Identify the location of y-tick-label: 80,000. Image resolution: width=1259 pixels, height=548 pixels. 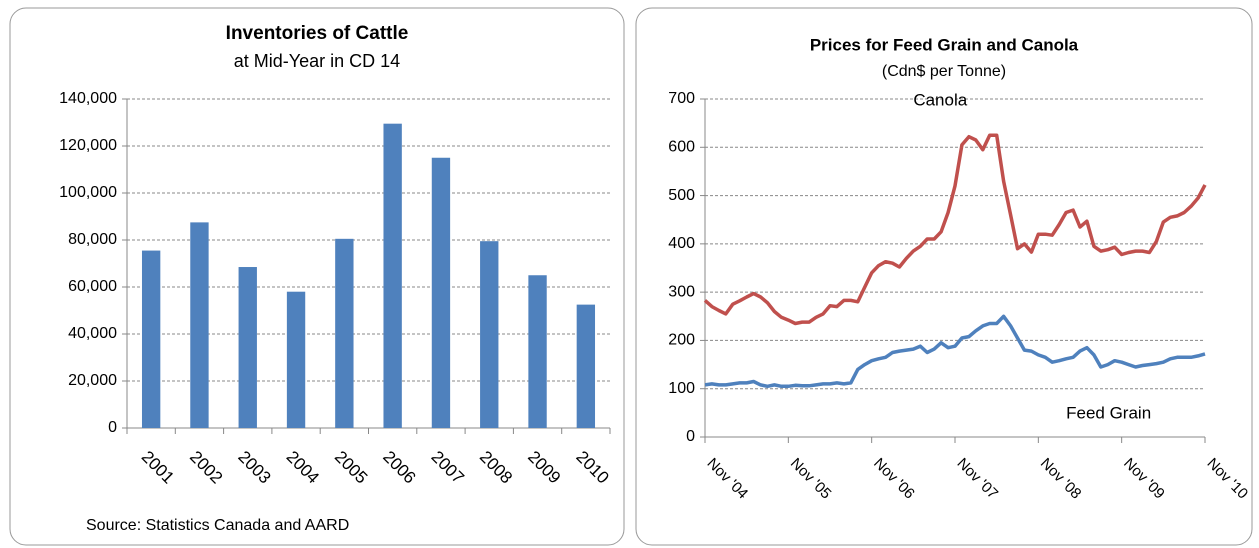
(92, 239).